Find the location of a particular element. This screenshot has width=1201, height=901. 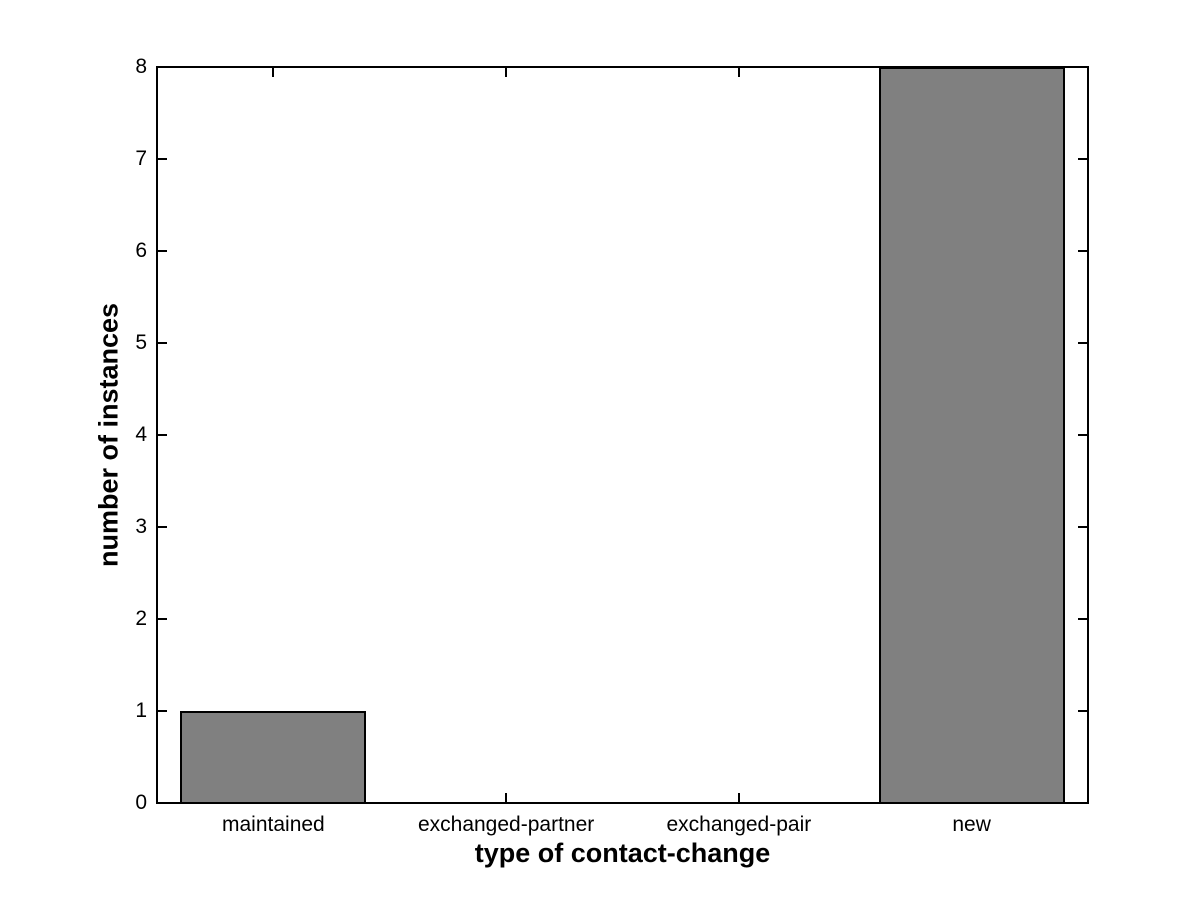

y-tick-label: 8 is located at coordinates (141, 66).